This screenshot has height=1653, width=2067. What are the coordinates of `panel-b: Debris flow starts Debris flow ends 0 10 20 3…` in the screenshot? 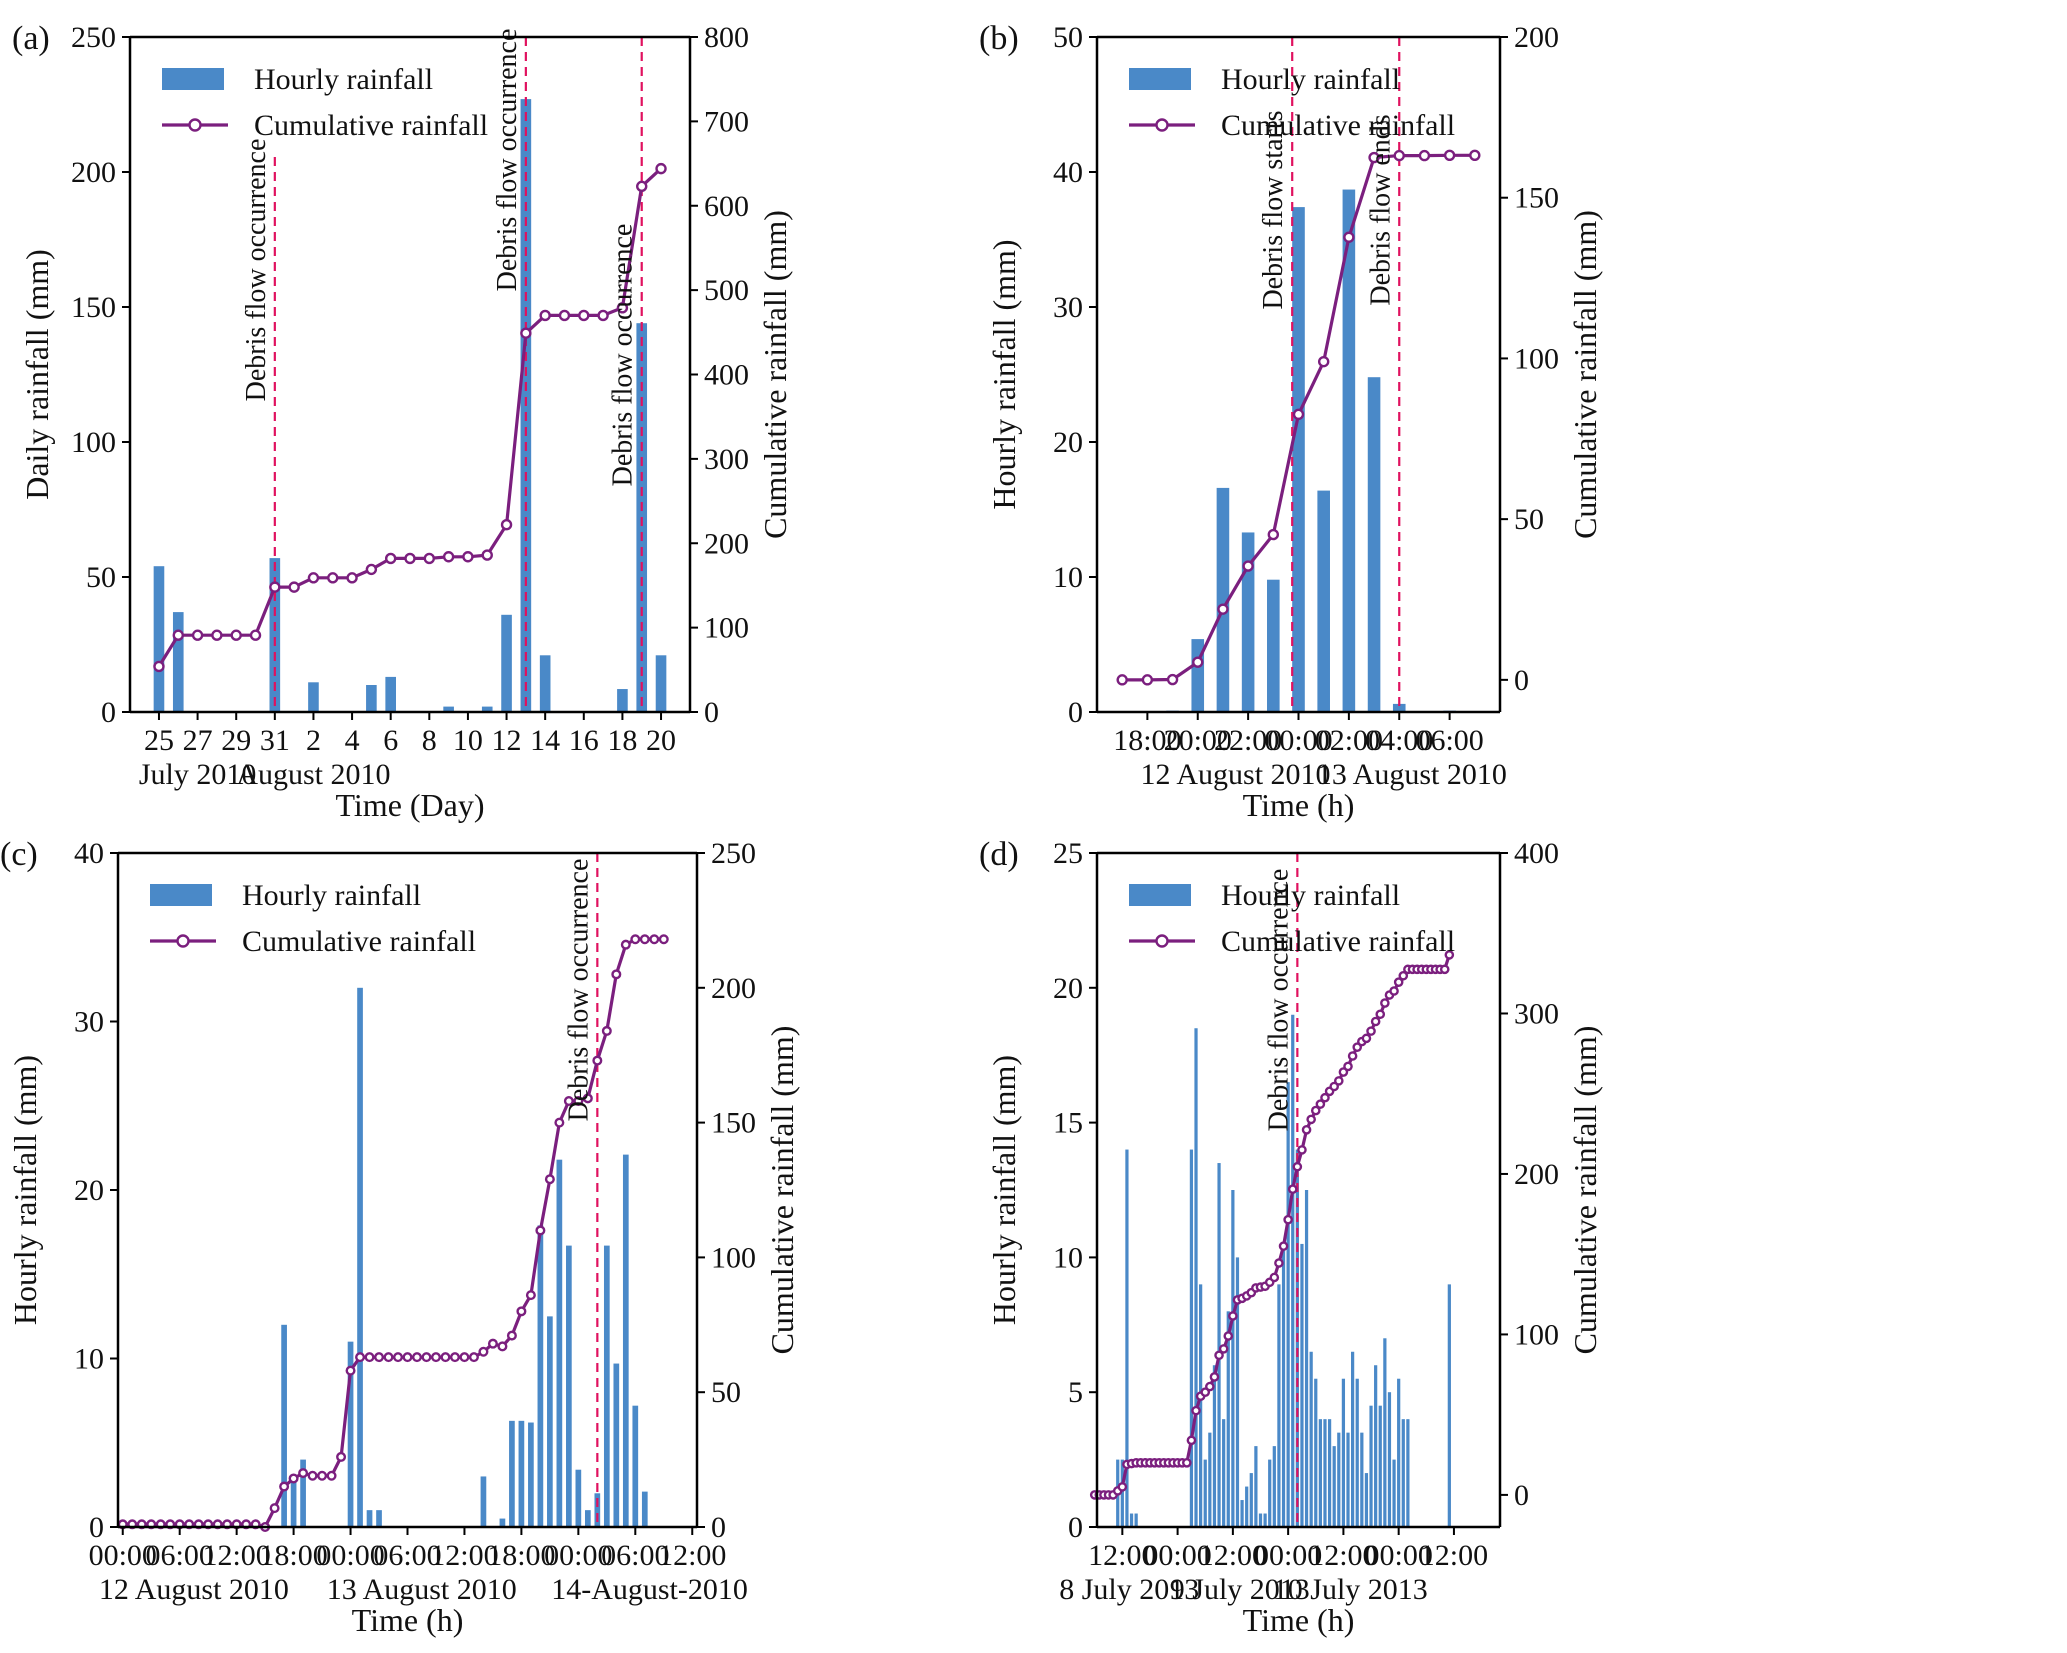 It's located at (1291, 421).